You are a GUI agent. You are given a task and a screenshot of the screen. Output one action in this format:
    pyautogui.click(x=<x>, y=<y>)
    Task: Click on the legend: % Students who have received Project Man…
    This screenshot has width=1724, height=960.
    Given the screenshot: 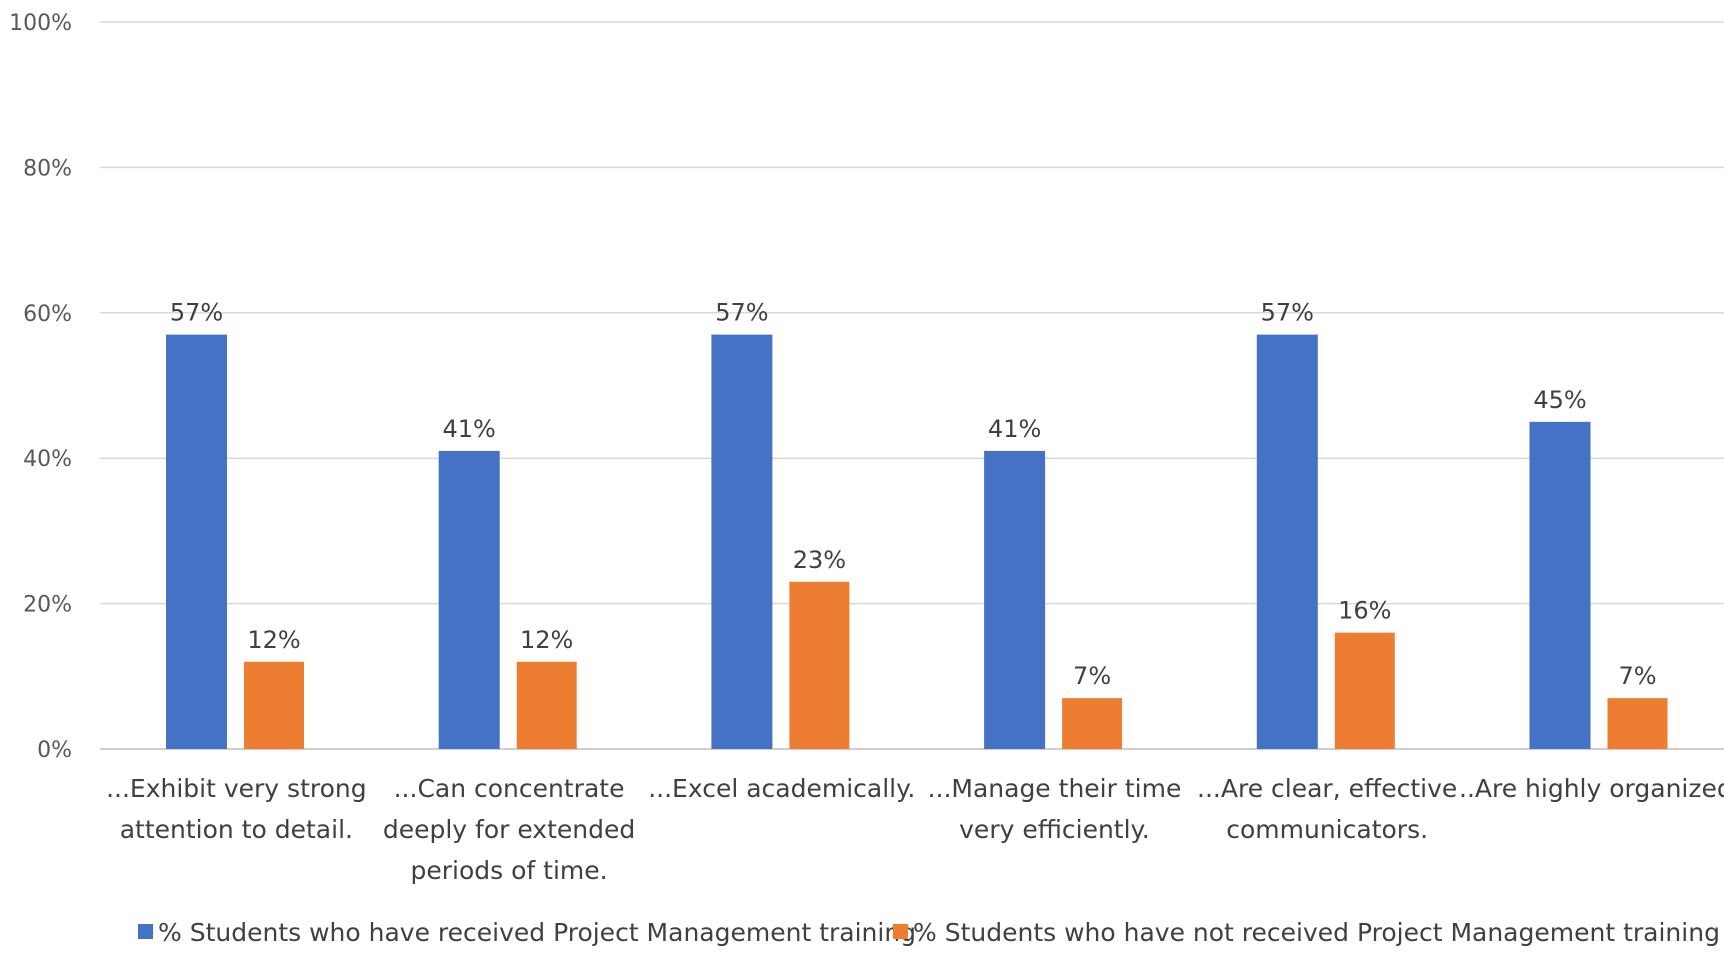 What is the action you would take?
    pyautogui.click(x=929, y=932)
    